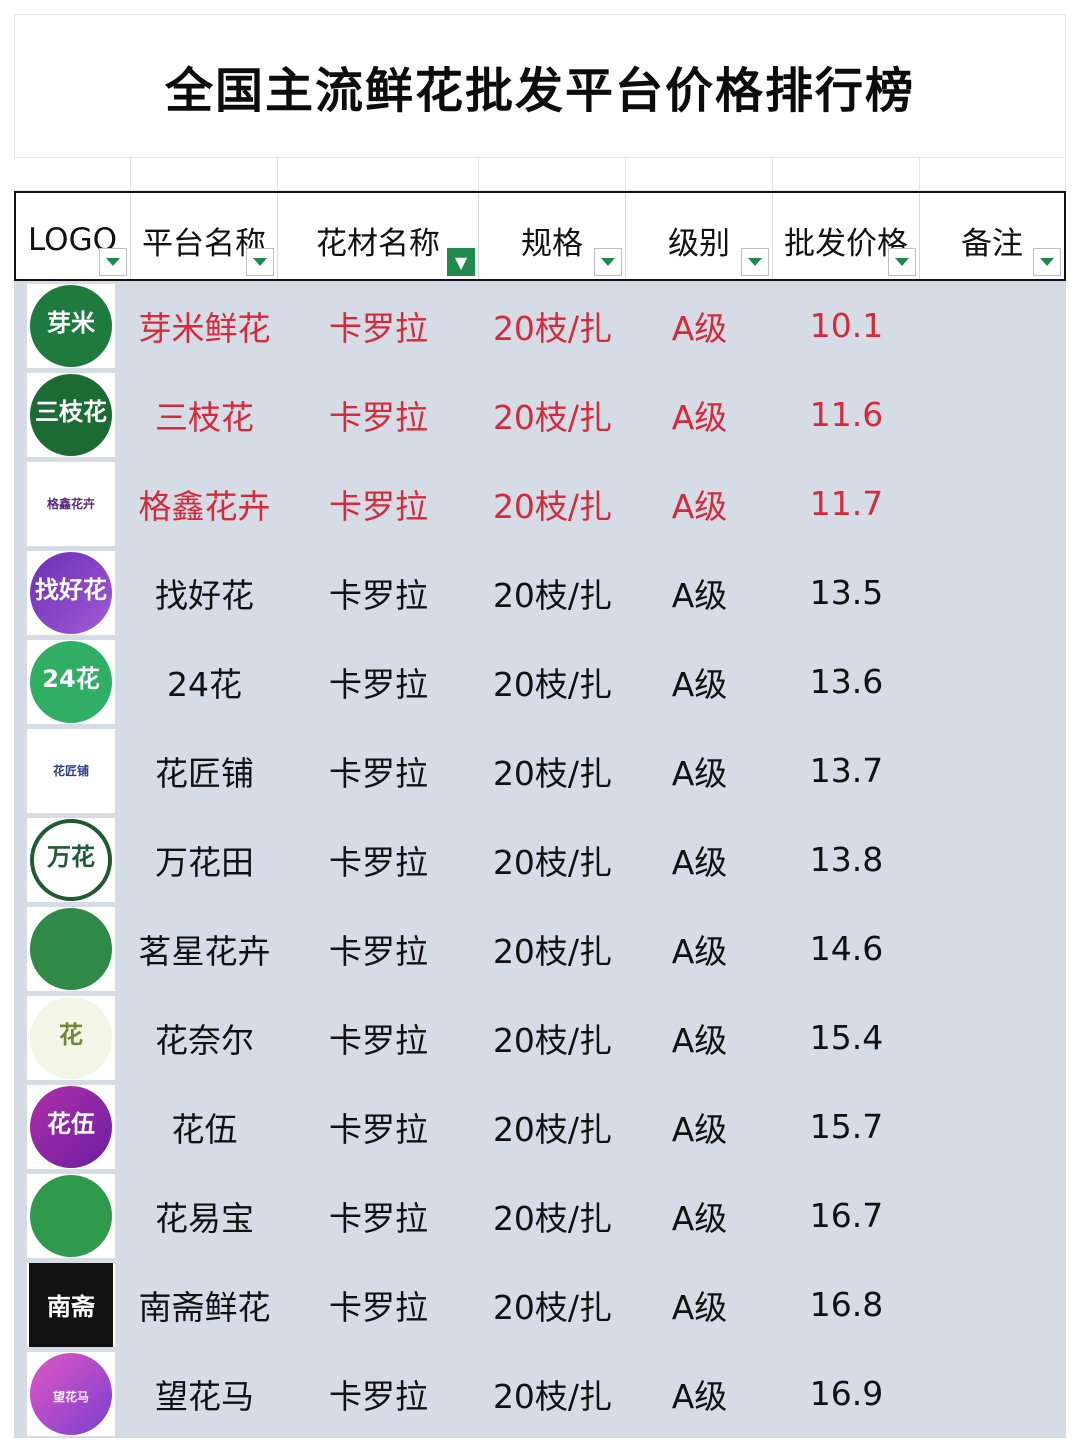 The image size is (1080, 1451). I want to click on platform-name-cell: 花易宝, so click(204, 1218).